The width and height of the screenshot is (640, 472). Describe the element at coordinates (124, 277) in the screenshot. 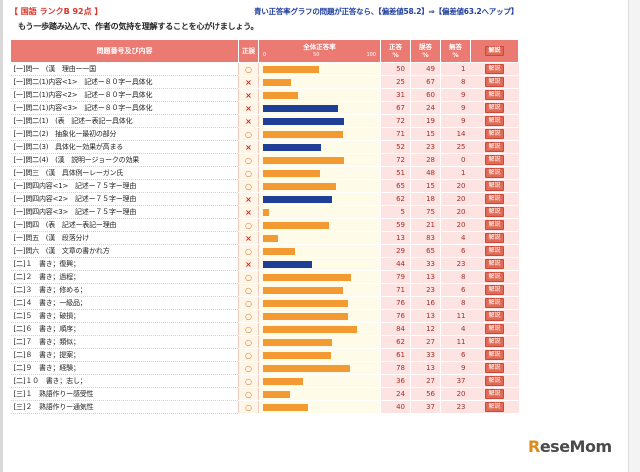

I see `question-label: [二]２ 書き；過程；` at that location.